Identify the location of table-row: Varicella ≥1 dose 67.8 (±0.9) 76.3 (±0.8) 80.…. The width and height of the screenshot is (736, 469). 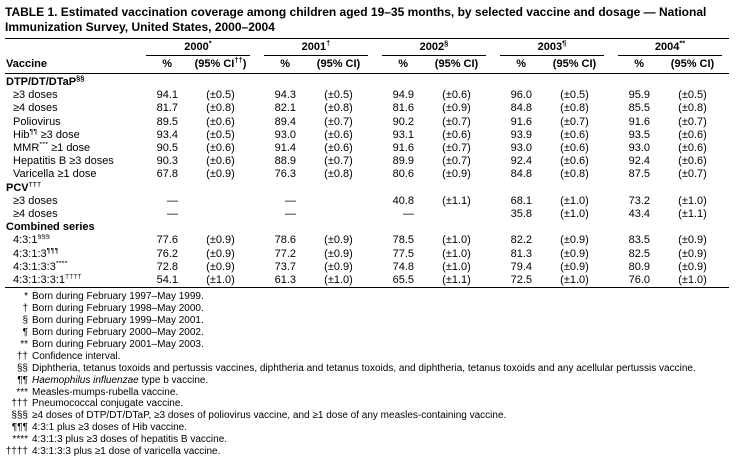
(367, 174).